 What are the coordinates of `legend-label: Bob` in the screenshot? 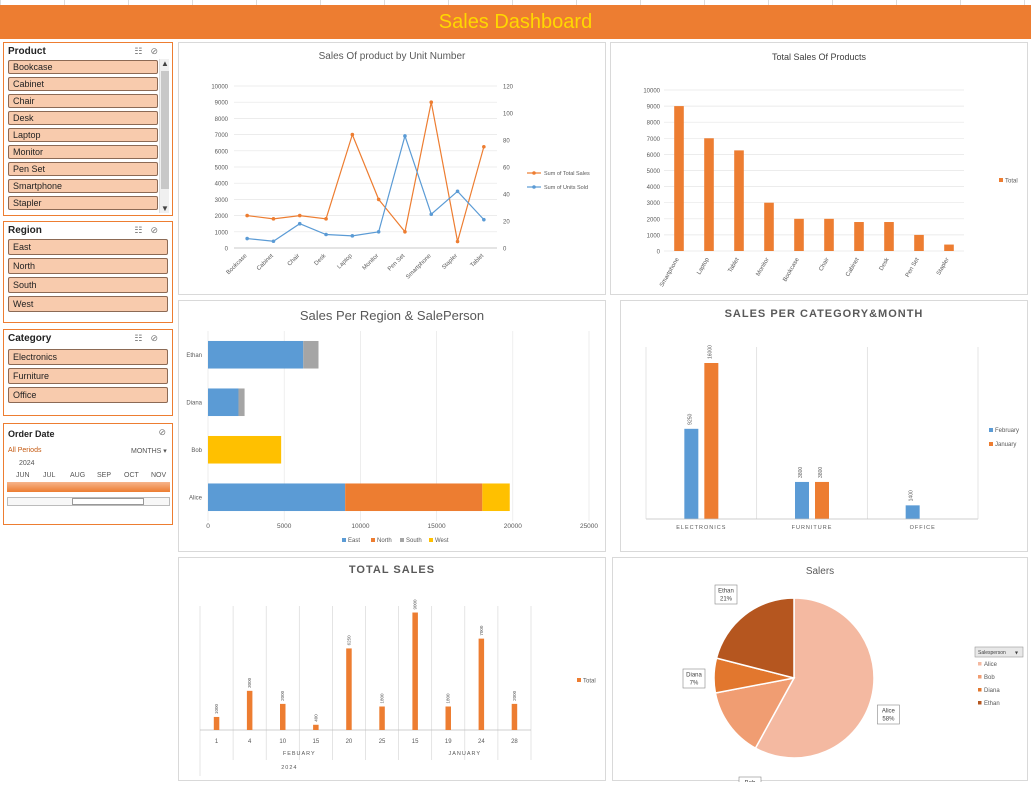 It's located at (989, 678).